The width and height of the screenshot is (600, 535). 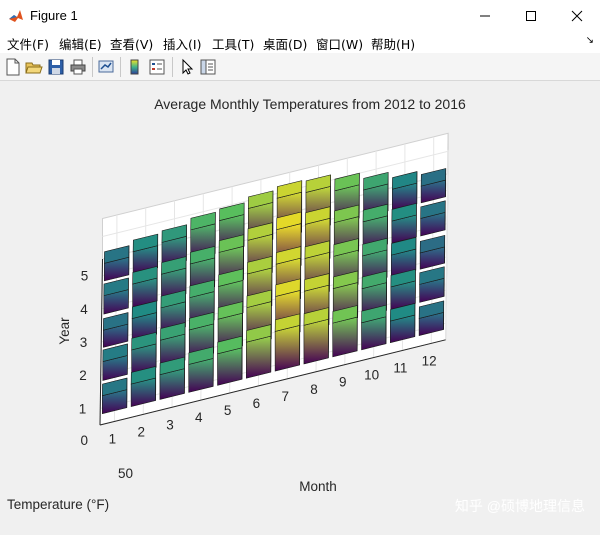 What do you see at coordinates (520, 506) in the screenshot?
I see `watermark-text: 知乎 @硕博地理信息` at bounding box center [520, 506].